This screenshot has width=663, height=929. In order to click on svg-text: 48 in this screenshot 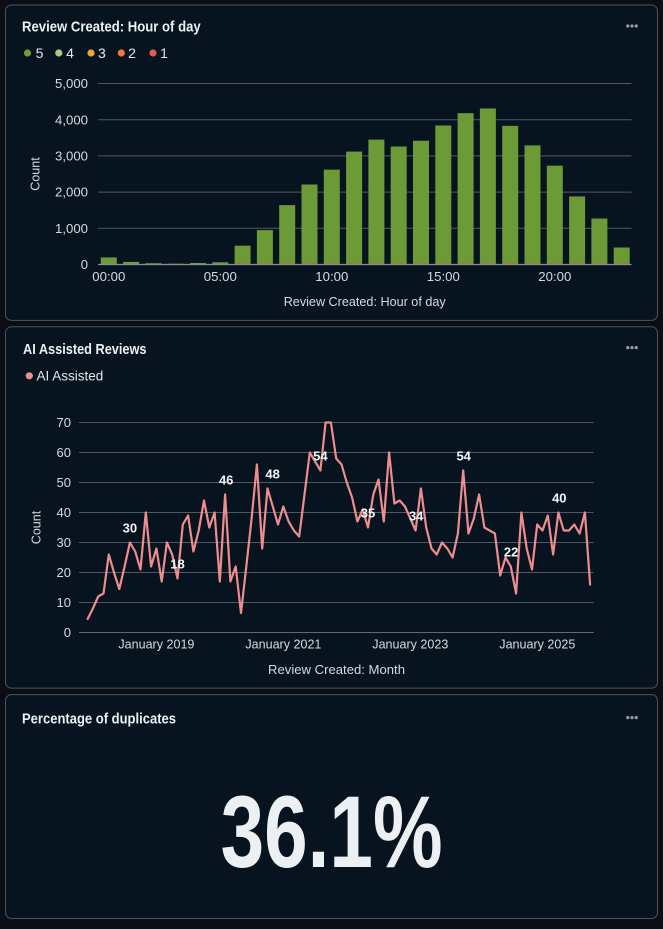, I will do `click(272, 473)`.